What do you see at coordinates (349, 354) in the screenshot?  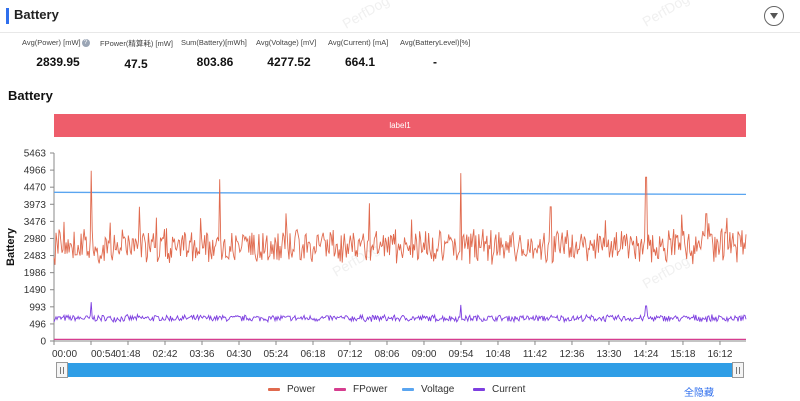 I see `x-tick-label: 07:12` at bounding box center [349, 354].